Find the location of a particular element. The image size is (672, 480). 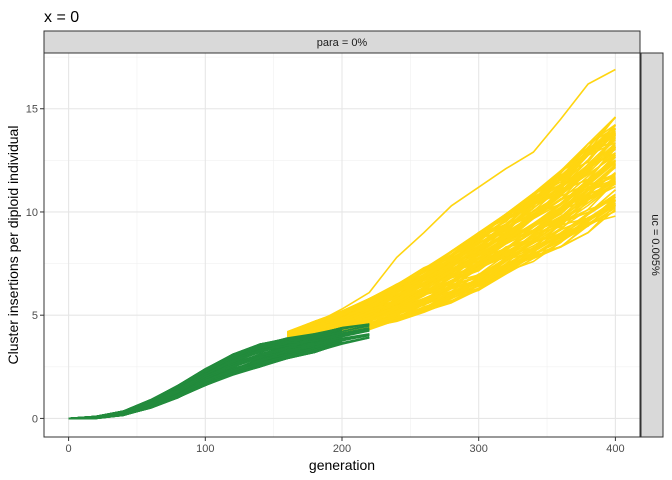

facet-strip-top-label: para = 0% is located at coordinates (342, 43).